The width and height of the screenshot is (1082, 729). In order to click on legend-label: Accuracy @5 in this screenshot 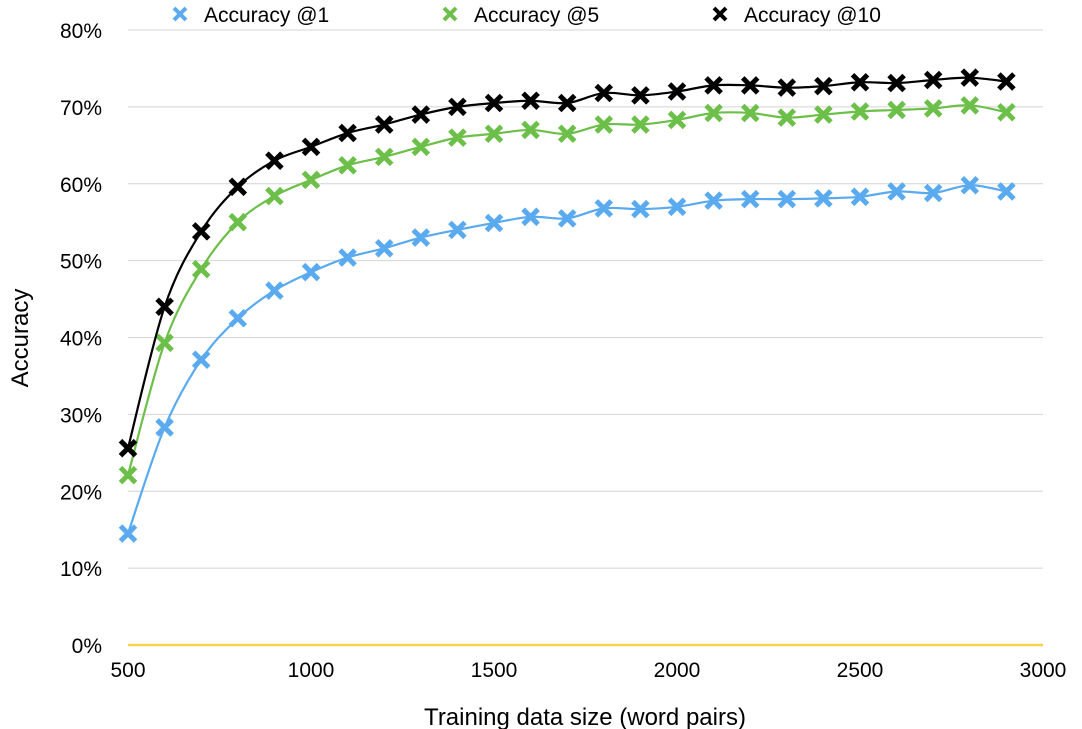, I will do `click(536, 15)`.